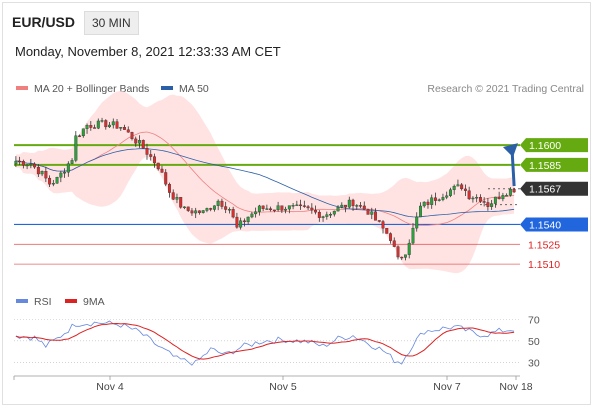  I want to click on copyright-text: Research © 2021 Trading Central, so click(505, 89).